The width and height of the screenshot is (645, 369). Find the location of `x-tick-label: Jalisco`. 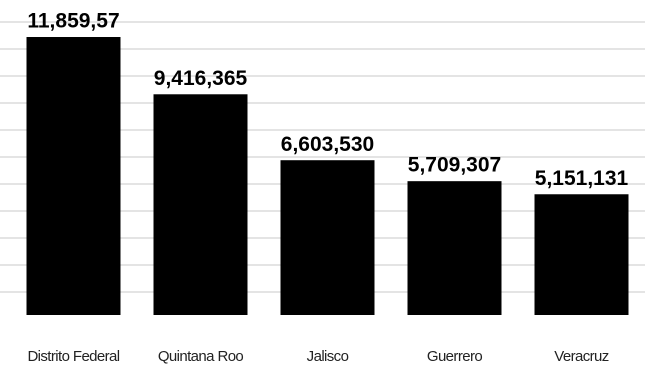

x-tick-label: Jalisco is located at coordinates (328, 356).